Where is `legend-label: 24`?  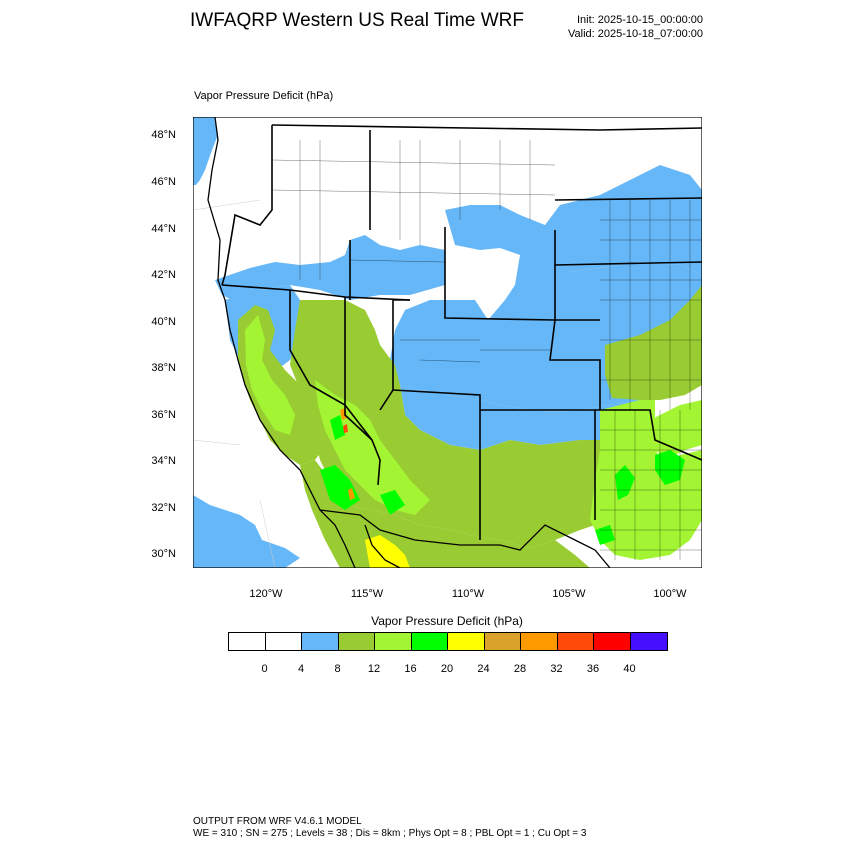 legend-label: 24 is located at coordinates (483, 669).